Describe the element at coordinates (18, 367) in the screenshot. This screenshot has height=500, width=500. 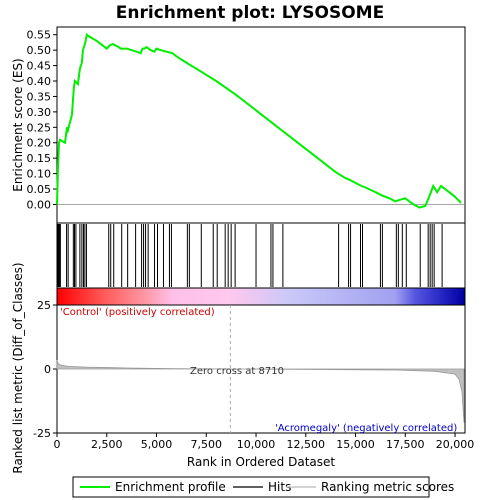
I see `metric-y-axis-label: Ranked list metric (Diff_of_Classes)` at that location.